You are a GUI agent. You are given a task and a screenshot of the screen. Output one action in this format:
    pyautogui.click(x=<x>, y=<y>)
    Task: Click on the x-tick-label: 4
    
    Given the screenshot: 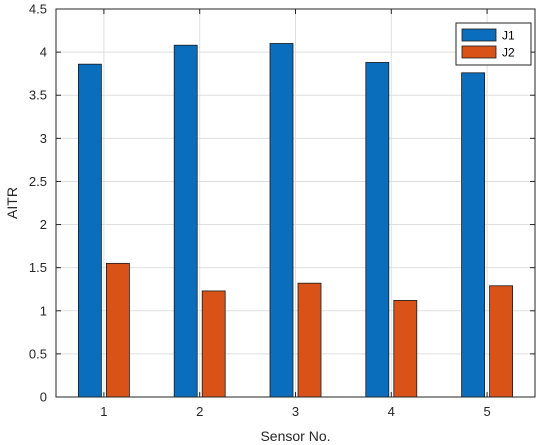 What is the action you would take?
    pyautogui.click(x=391, y=411)
    